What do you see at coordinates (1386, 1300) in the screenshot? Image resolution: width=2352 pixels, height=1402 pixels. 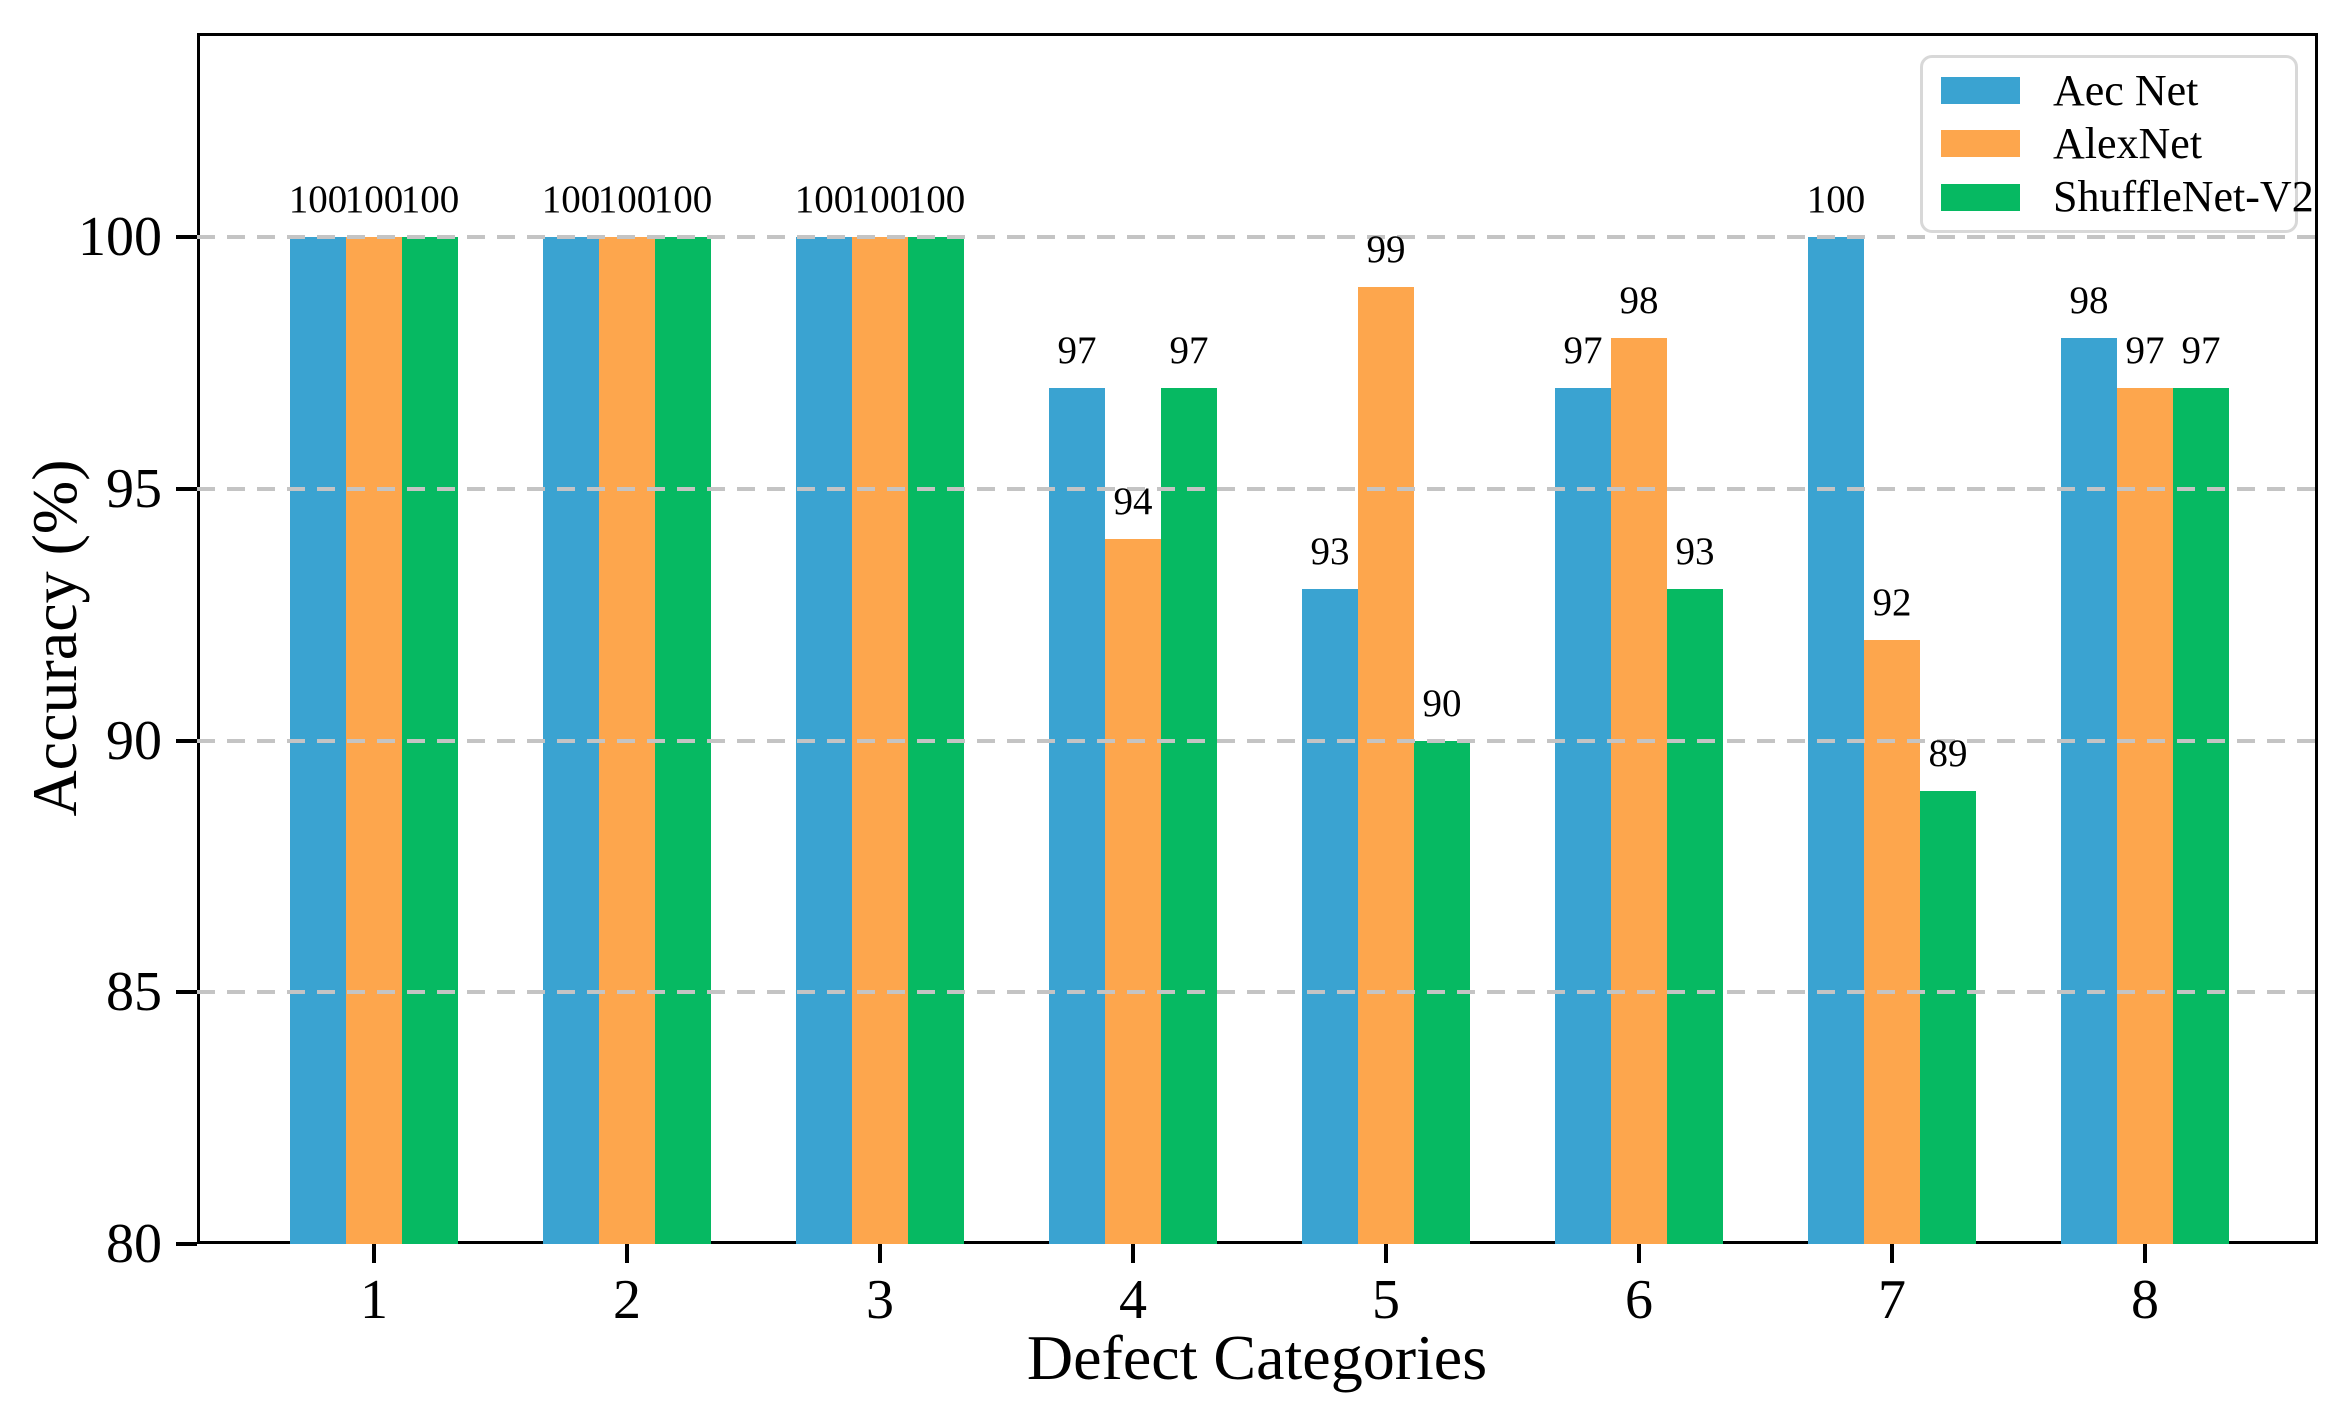 I see `x-tick-label-5: 5` at bounding box center [1386, 1300].